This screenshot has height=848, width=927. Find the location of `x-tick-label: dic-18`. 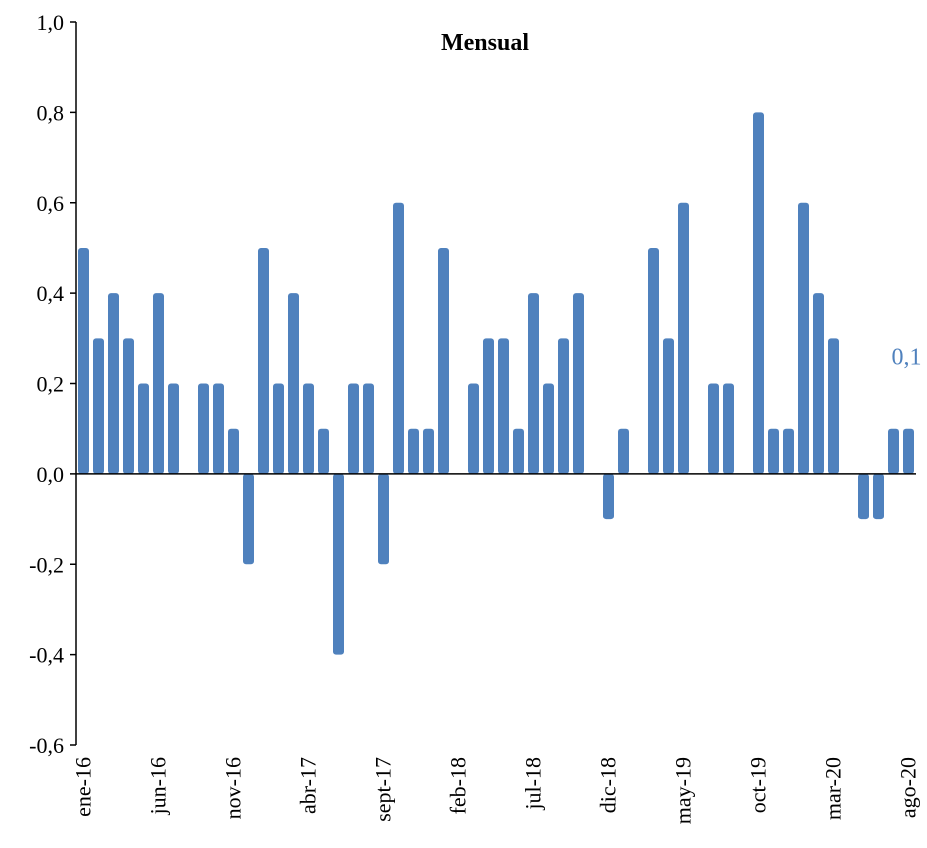

x-tick-label: dic-18 is located at coordinates (608, 785).